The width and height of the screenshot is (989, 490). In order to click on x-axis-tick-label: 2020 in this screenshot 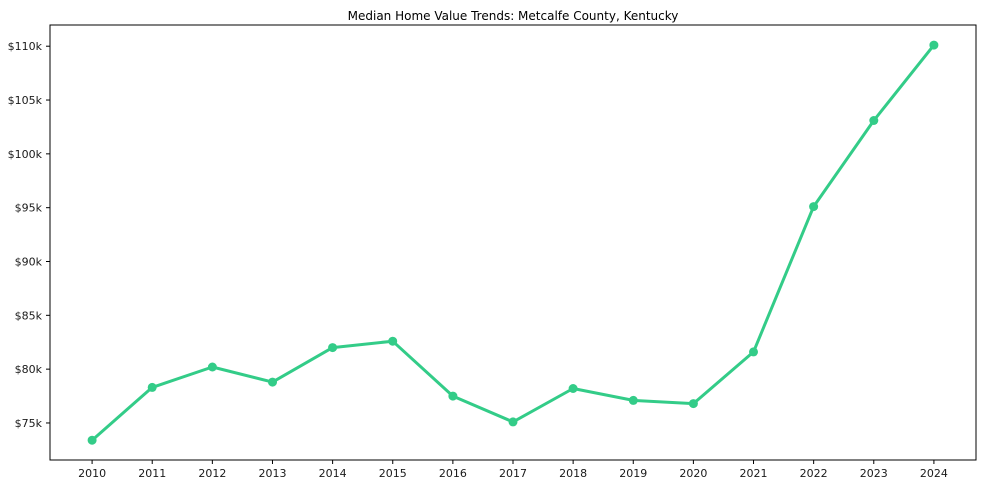, I will do `click(693, 473)`.